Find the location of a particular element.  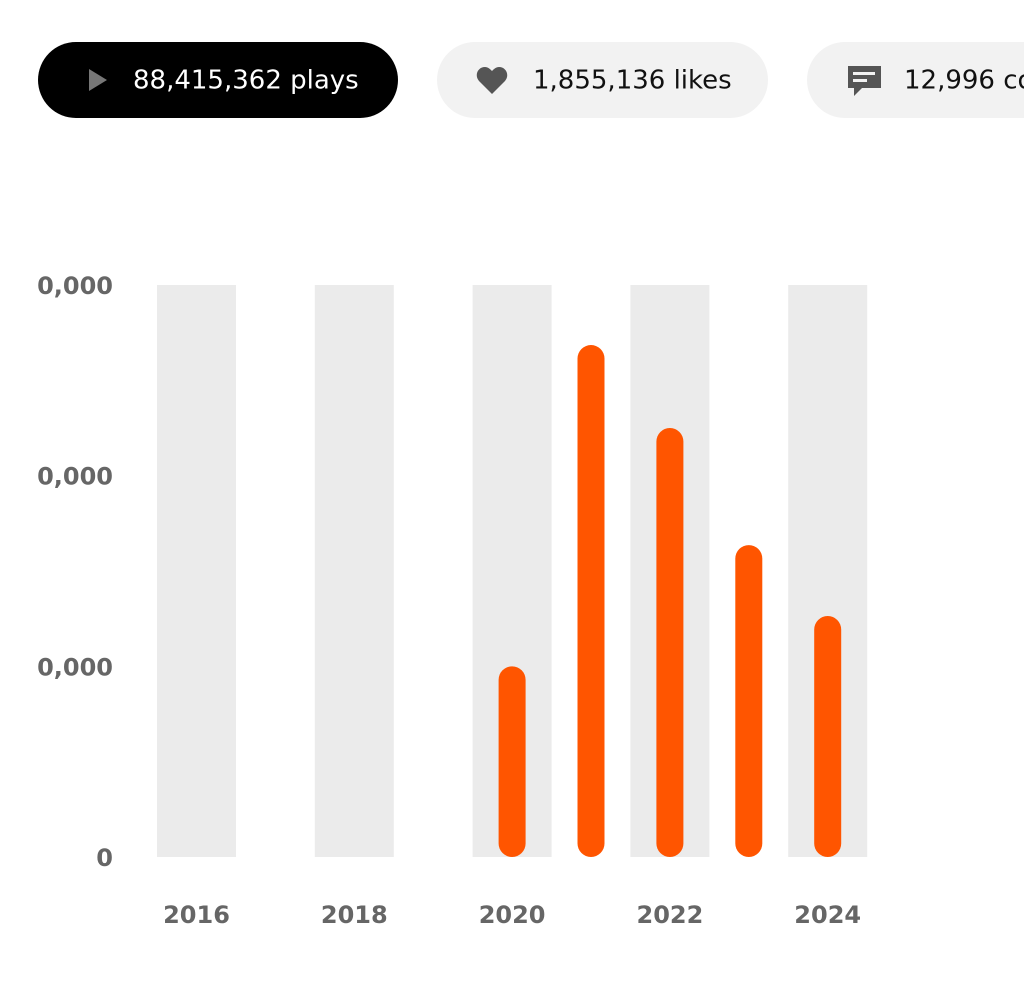

play-icon is located at coordinates (98, 80).